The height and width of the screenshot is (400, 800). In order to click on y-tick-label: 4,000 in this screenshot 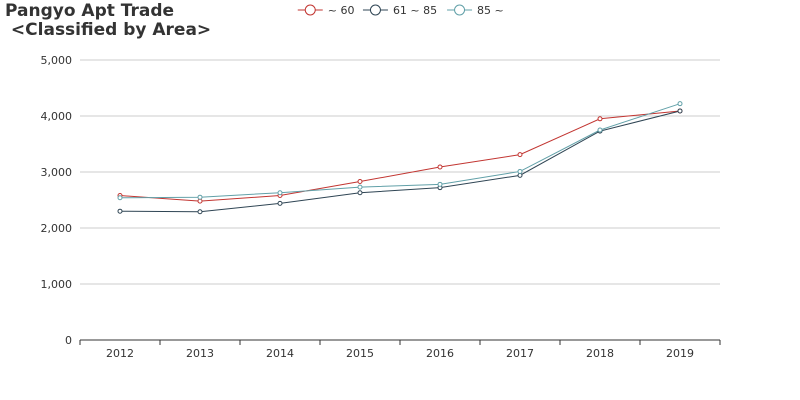, I will do `click(57, 116)`.